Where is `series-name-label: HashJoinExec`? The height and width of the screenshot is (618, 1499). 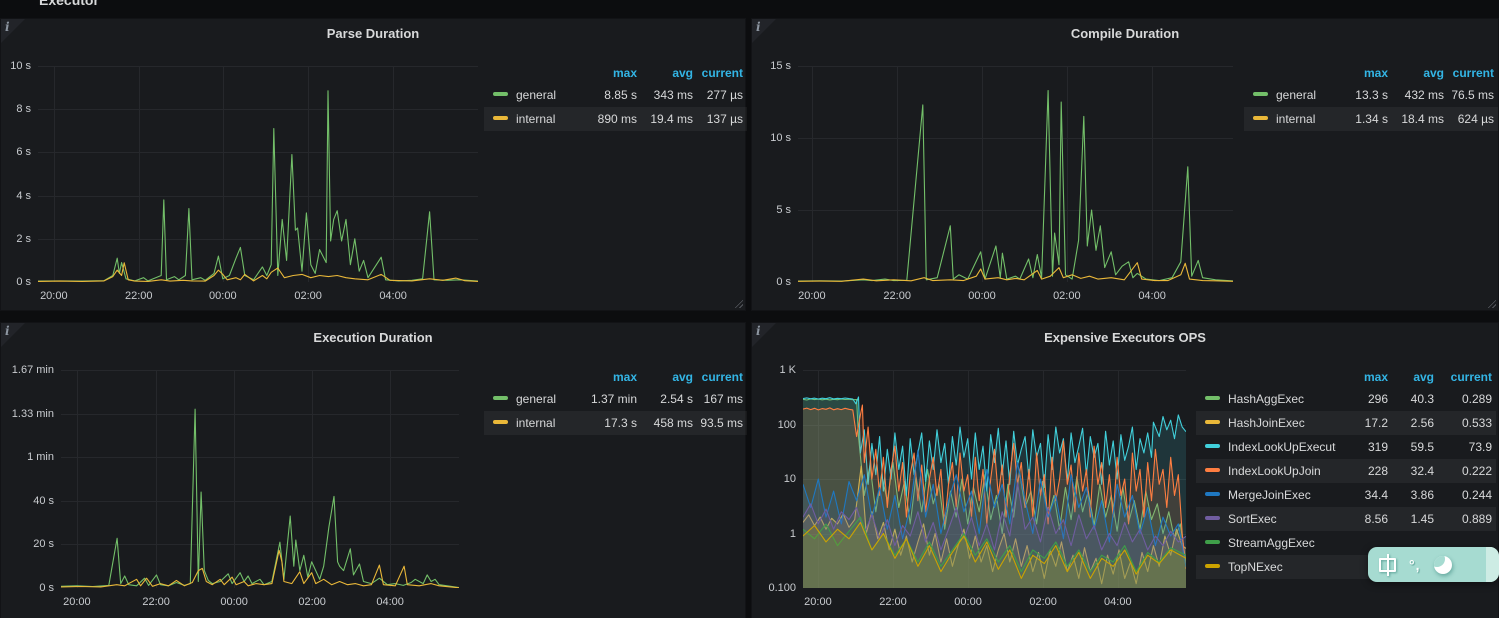
series-name-label: HashJoinExec is located at coordinates (1266, 423).